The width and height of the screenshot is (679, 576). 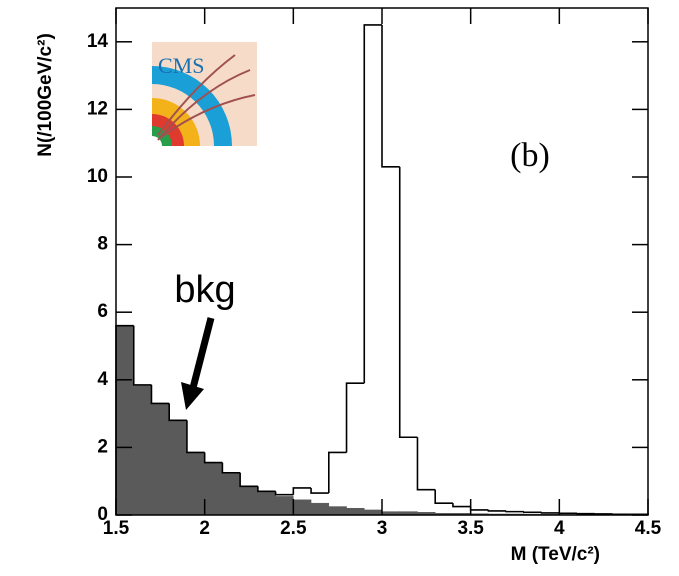 I want to click on y-tick-label: 4, so click(x=102, y=379).